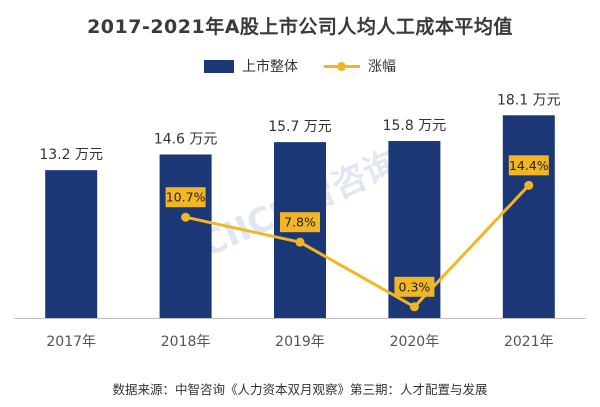 The image size is (600, 407). What do you see at coordinates (186, 139) in the screenshot?
I see `bar-value-label-1: 14.6 万元` at bounding box center [186, 139].